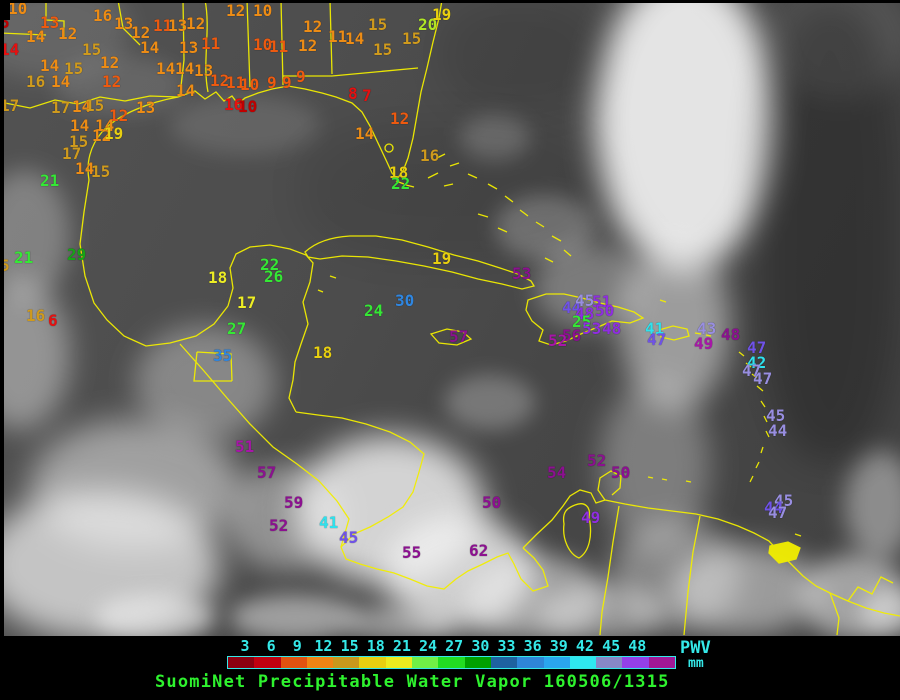 Image resolution: width=900 pixels, height=700 pixels. I want to click on legend-tick-label: 3, so click(245, 646).